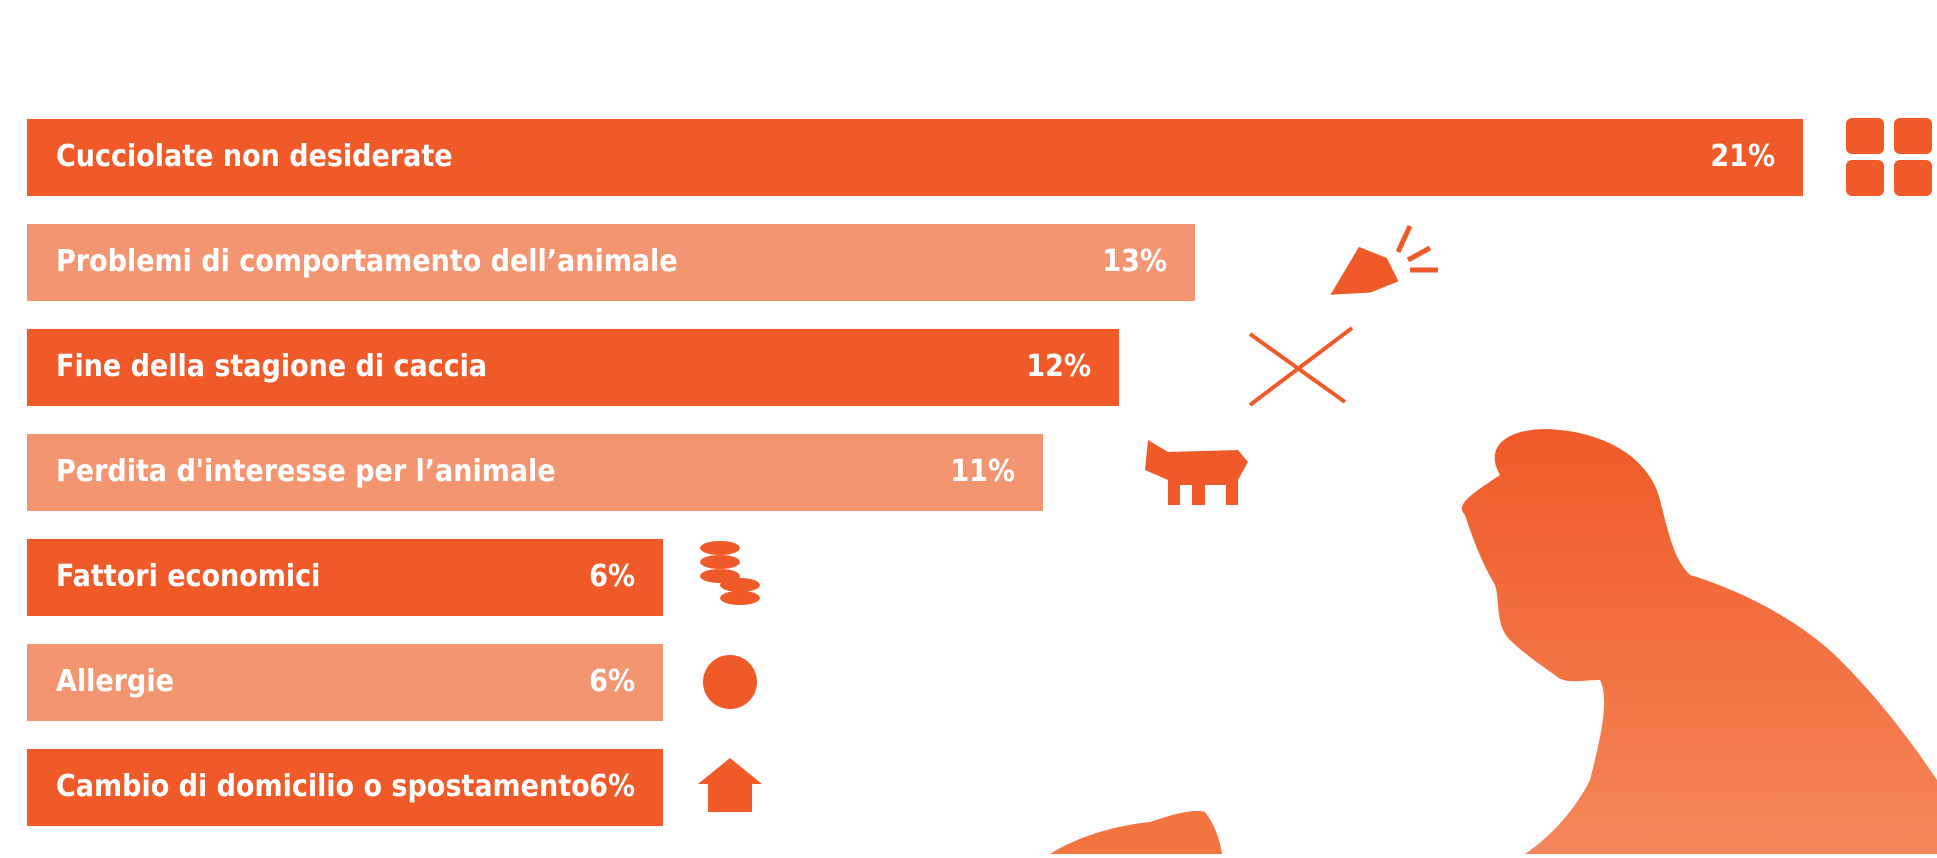 Image resolution: width=1937 pixels, height=858 pixels. What do you see at coordinates (1699, 641) in the screenshot?
I see `person-silhouette` at bounding box center [1699, 641].